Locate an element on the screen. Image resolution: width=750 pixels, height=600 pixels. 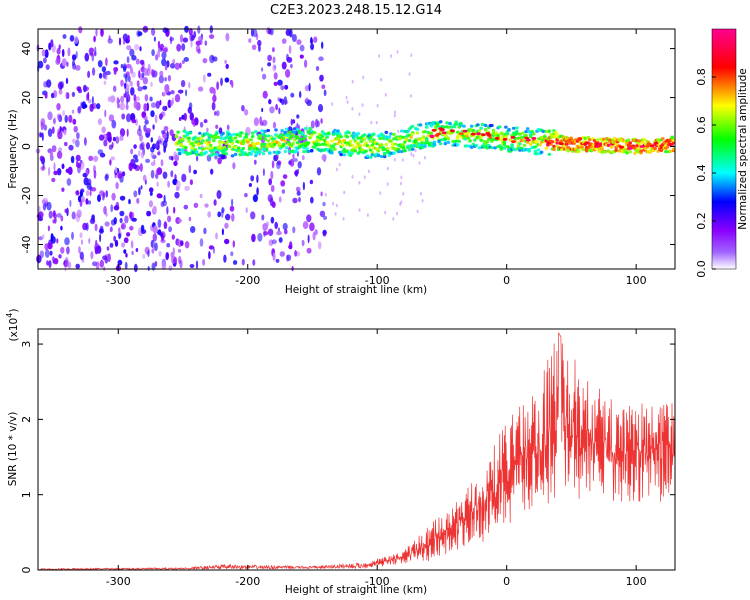
y-tick-label: 0 is located at coordinates (26, 146).